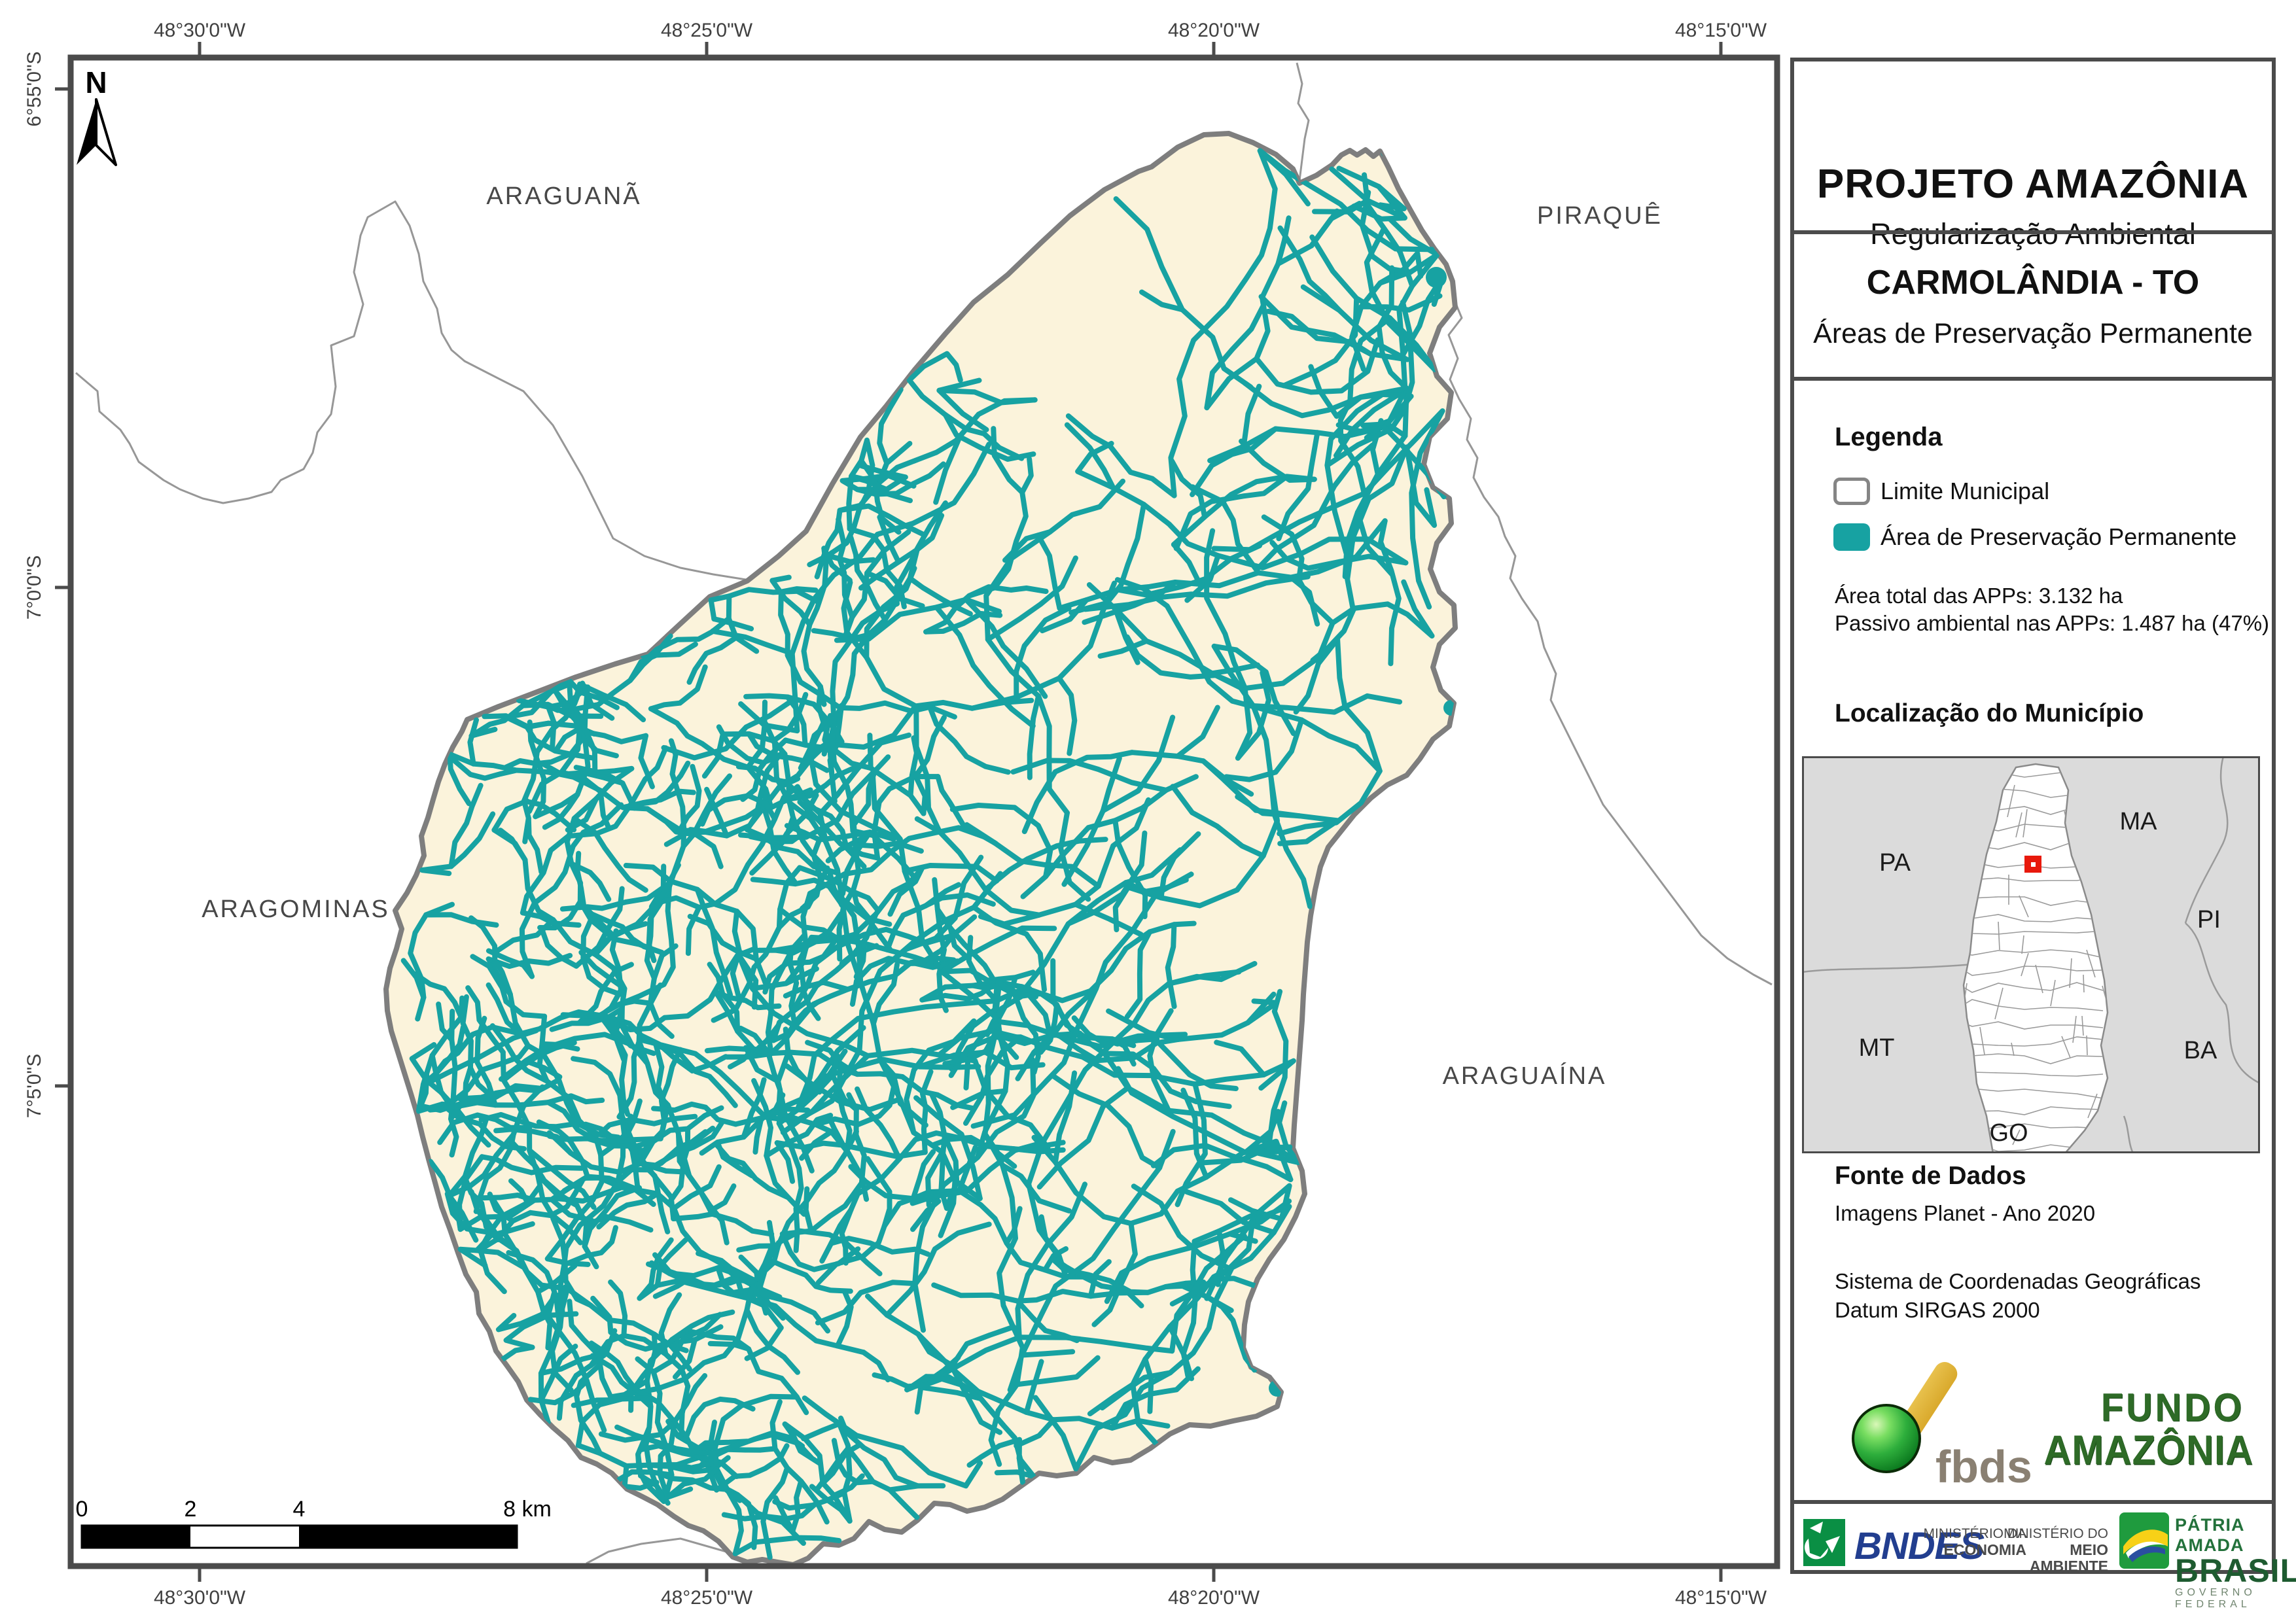 The image size is (2296, 1623). What do you see at coordinates (2144, 1540) in the screenshot?
I see `brasil-flag-icon` at bounding box center [2144, 1540].